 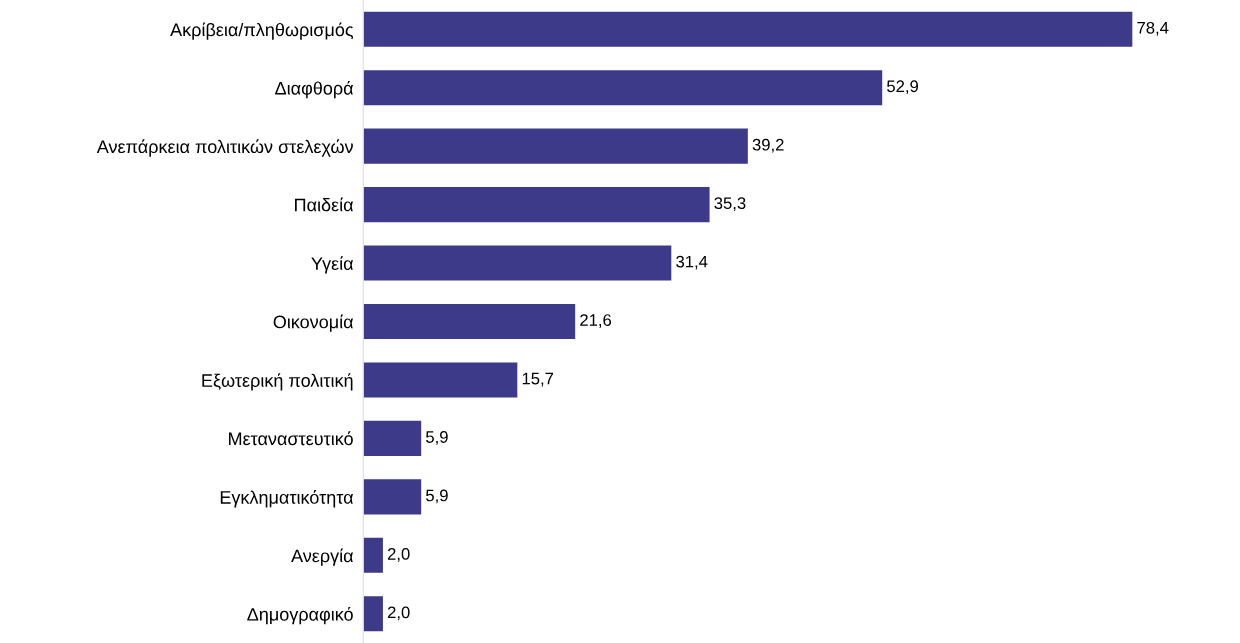 I want to click on data-label: 39,2, so click(x=768, y=145).